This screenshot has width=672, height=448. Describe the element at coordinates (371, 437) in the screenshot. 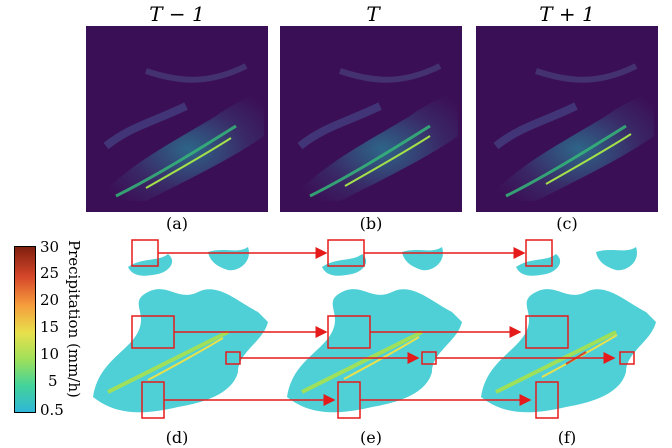

I see `caption-e: (e)` at that location.